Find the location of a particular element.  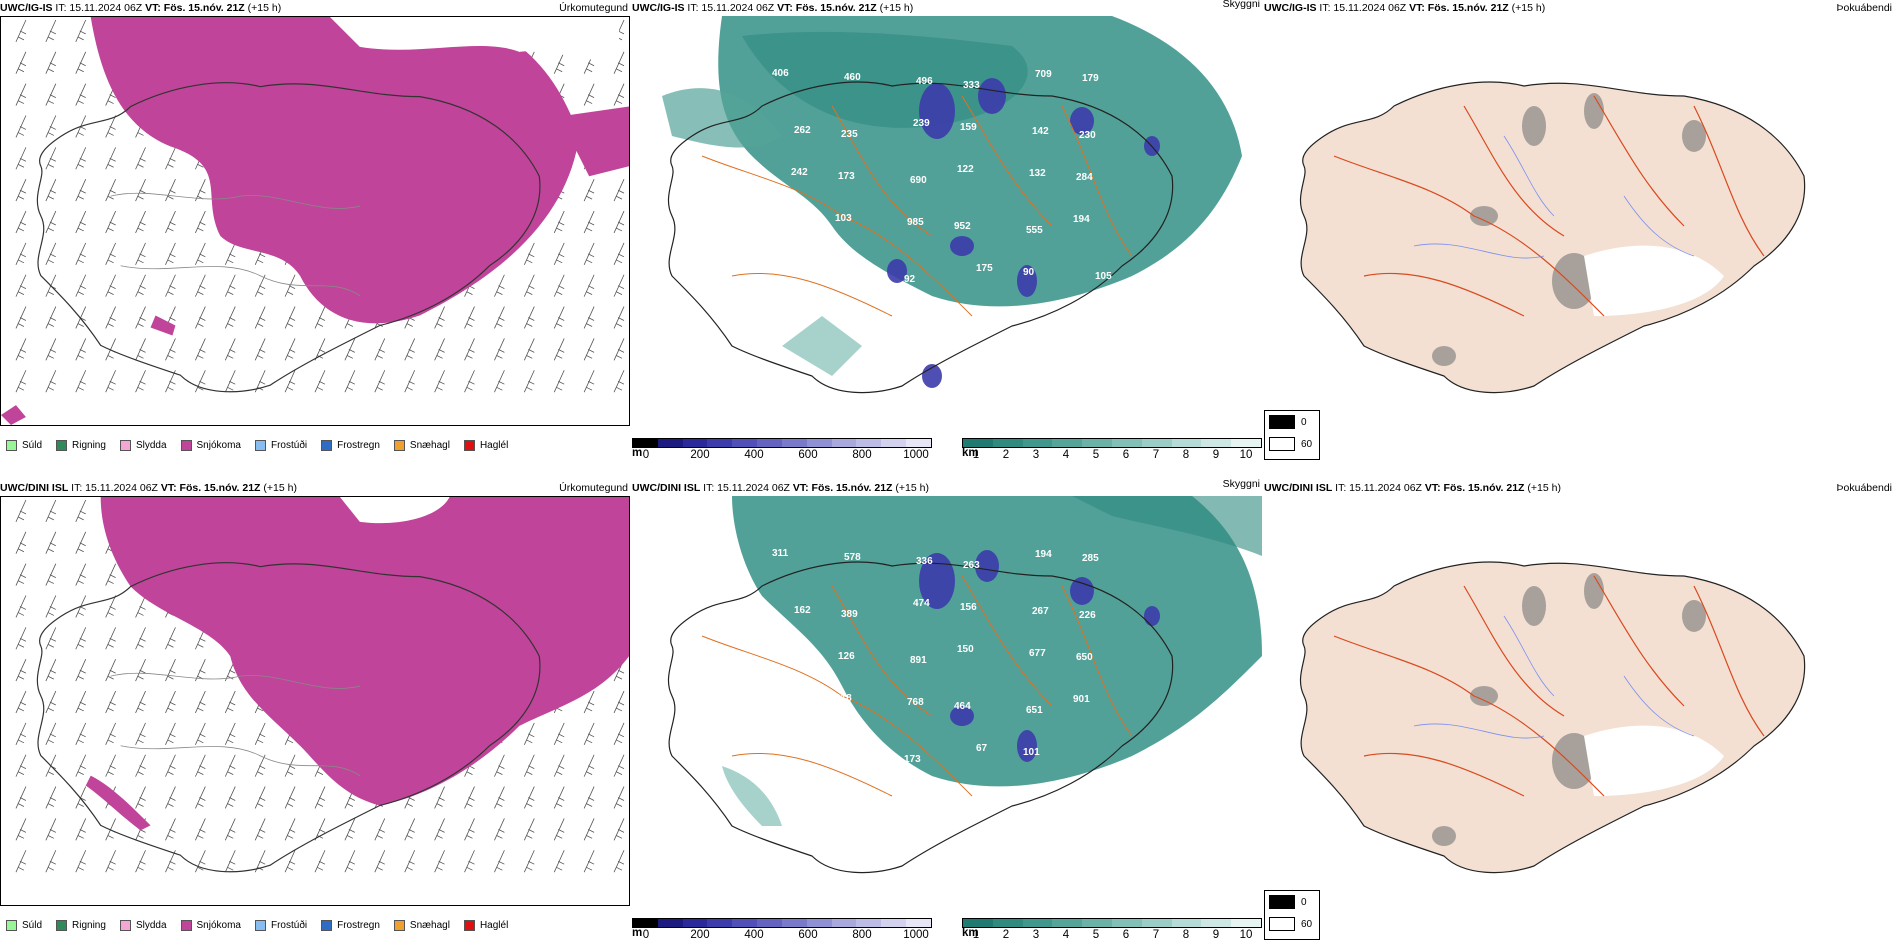

ceiling-scale-unit: m is located at coordinates (637, 453).